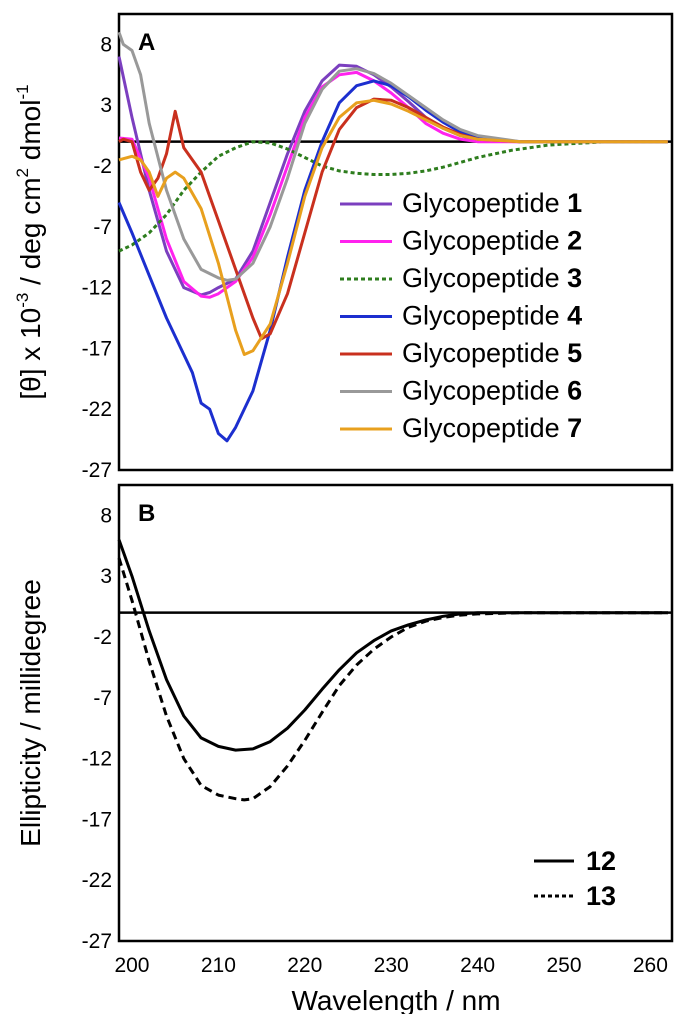 Image resolution: width=684 pixels, height=1014 pixels. Describe the element at coordinates (492, 203) in the screenshot. I see `legend-label-1: Glycopeptide 1` at that location.